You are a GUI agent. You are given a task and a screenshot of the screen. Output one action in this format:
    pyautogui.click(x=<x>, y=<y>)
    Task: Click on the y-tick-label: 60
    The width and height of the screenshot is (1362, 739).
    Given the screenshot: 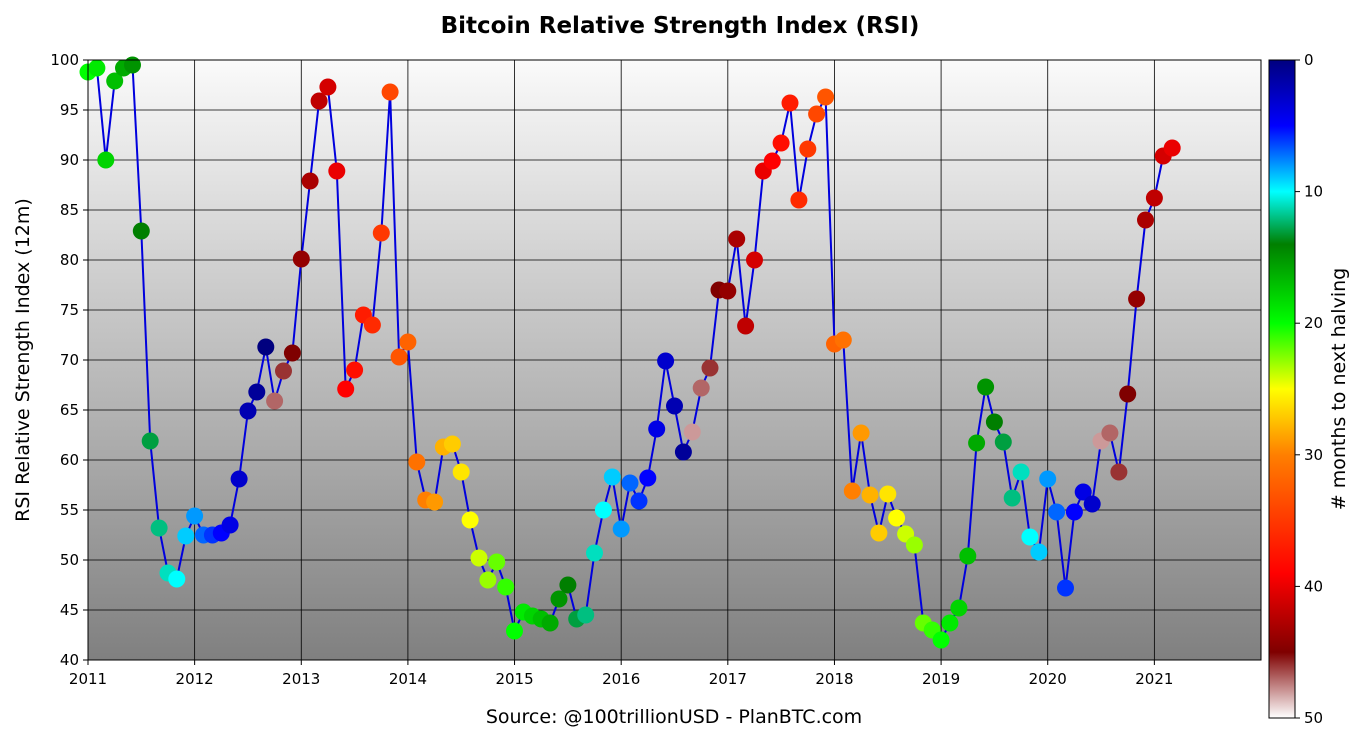 What is the action you would take?
    pyautogui.click(x=69, y=460)
    